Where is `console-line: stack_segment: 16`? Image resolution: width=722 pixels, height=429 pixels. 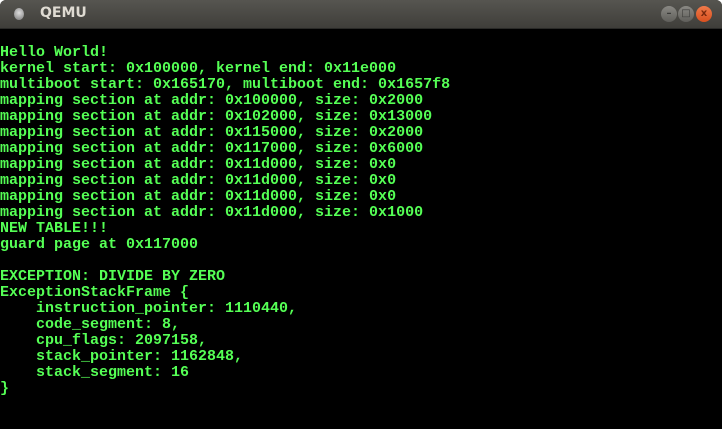
console-line: stack_segment: 16 is located at coordinates (95, 372).